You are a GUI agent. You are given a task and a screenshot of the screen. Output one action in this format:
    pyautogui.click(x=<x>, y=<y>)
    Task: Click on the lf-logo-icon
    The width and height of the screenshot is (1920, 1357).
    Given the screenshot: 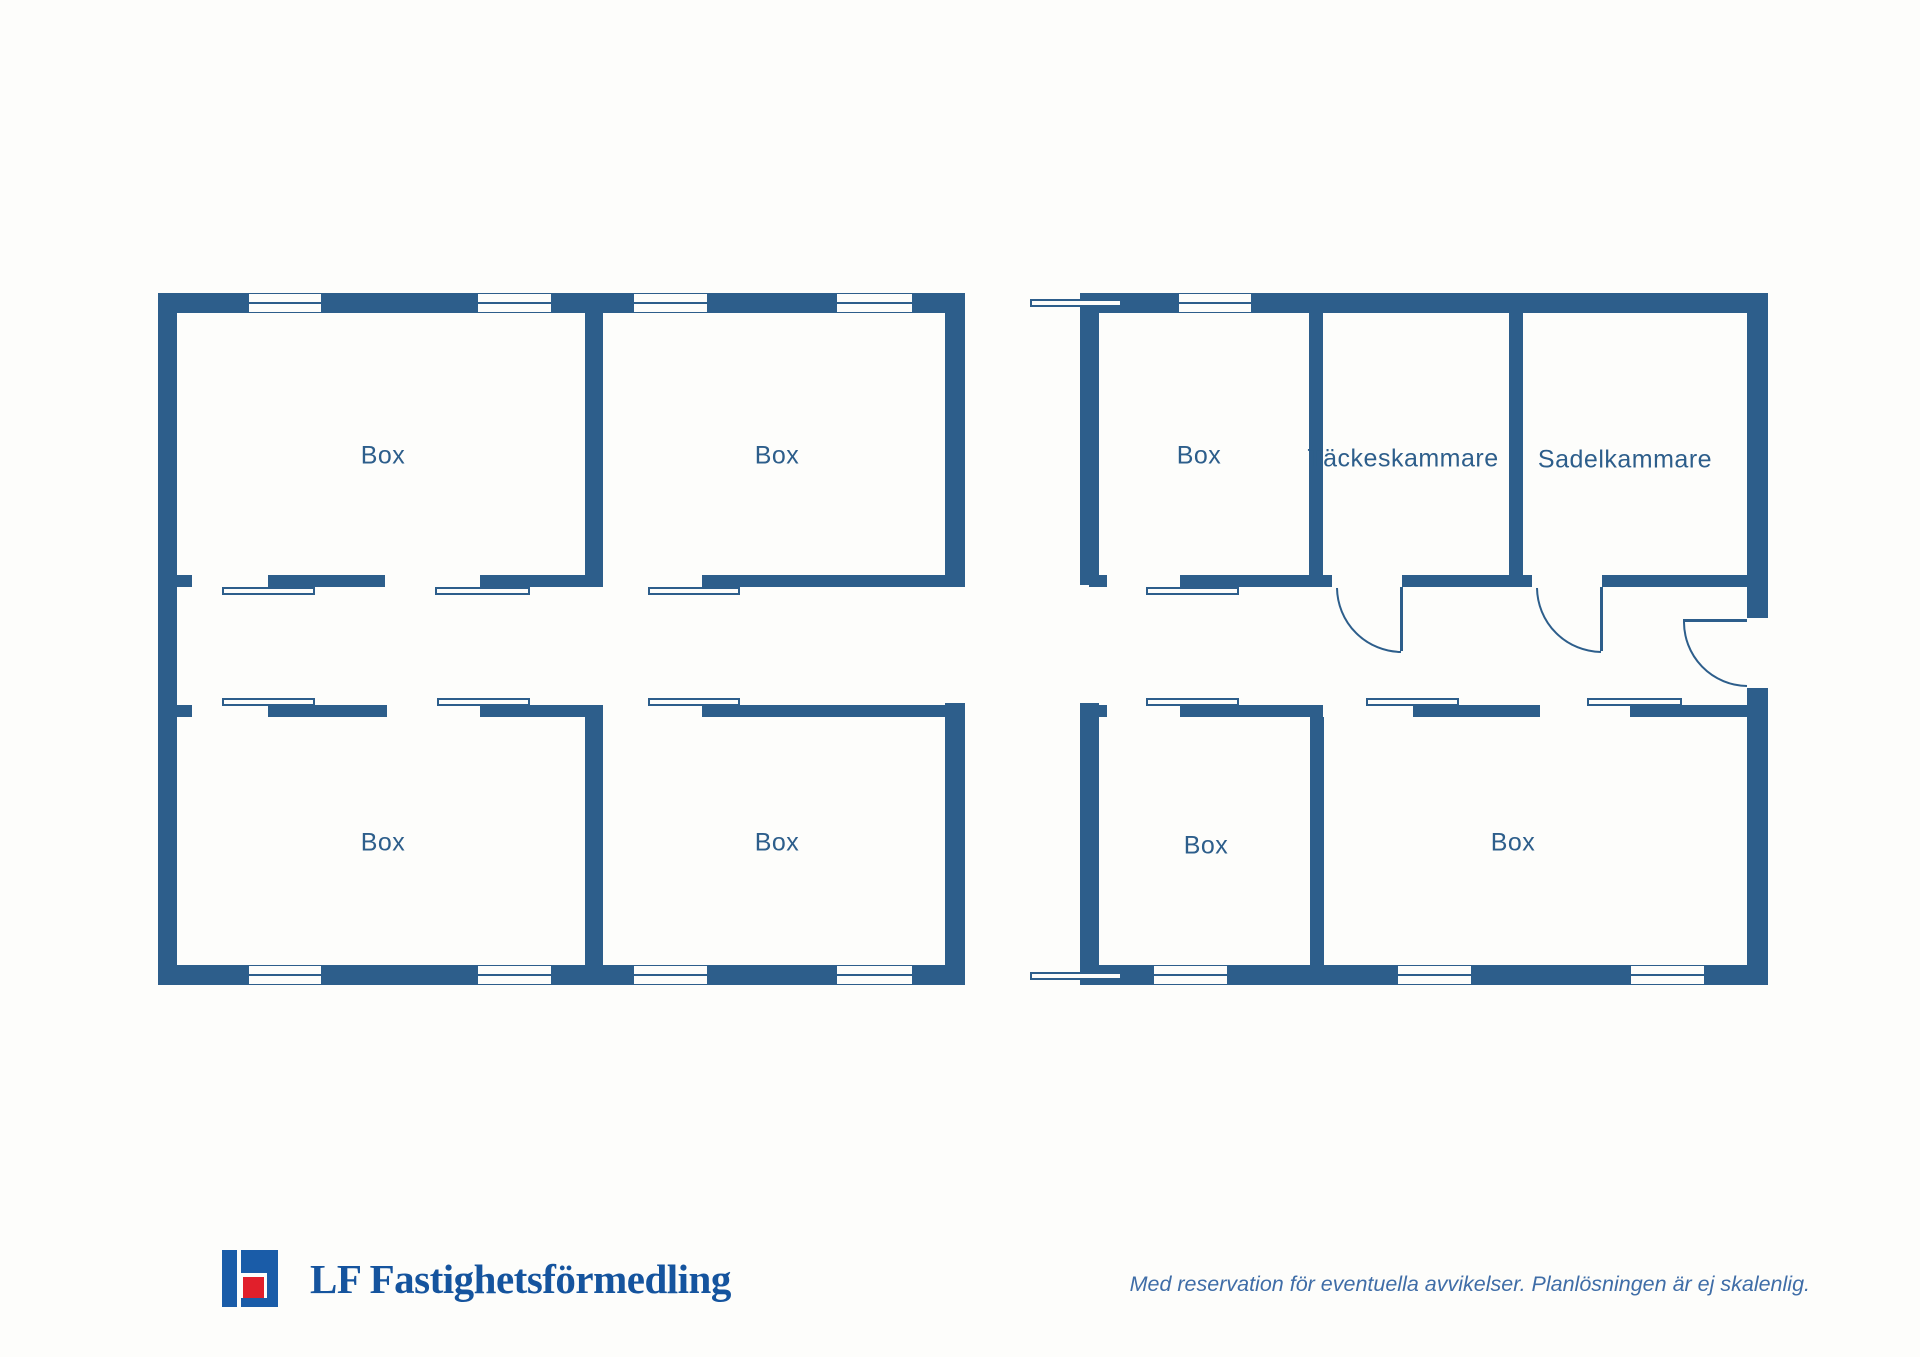 What is the action you would take?
    pyautogui.click(x=251, y=1279)
    